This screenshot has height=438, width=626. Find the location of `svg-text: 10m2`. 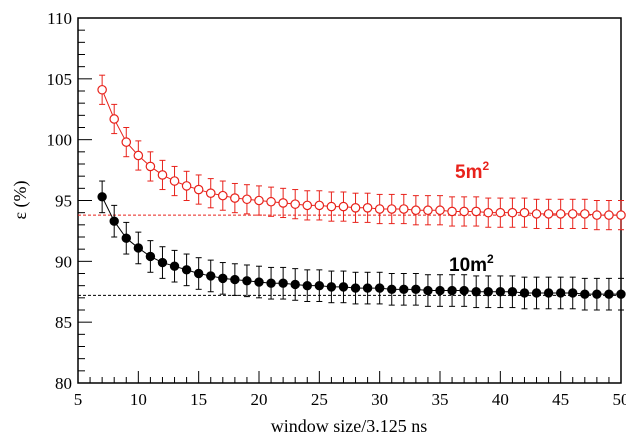

svg-text: 10m2 is located at coordinates (471, 264).